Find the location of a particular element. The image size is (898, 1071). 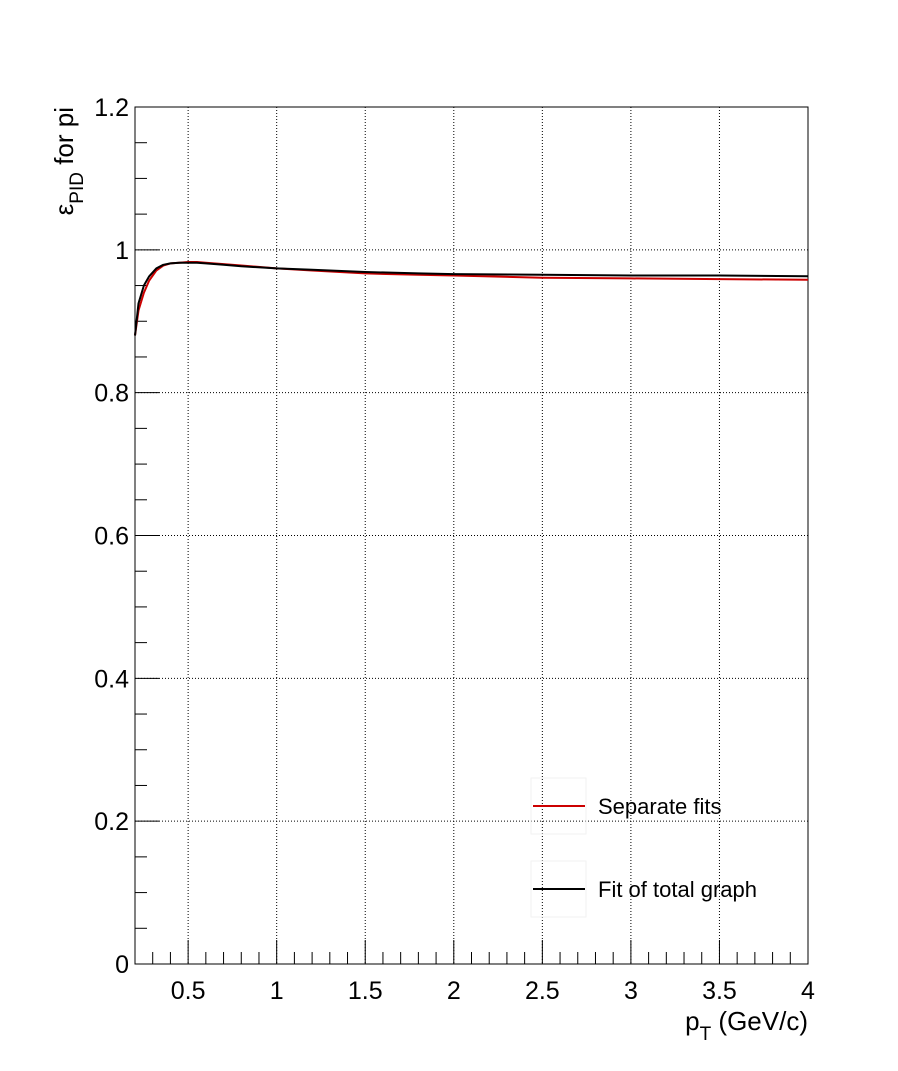

legend-label: Separate fits is located at coordinates (660, 806).